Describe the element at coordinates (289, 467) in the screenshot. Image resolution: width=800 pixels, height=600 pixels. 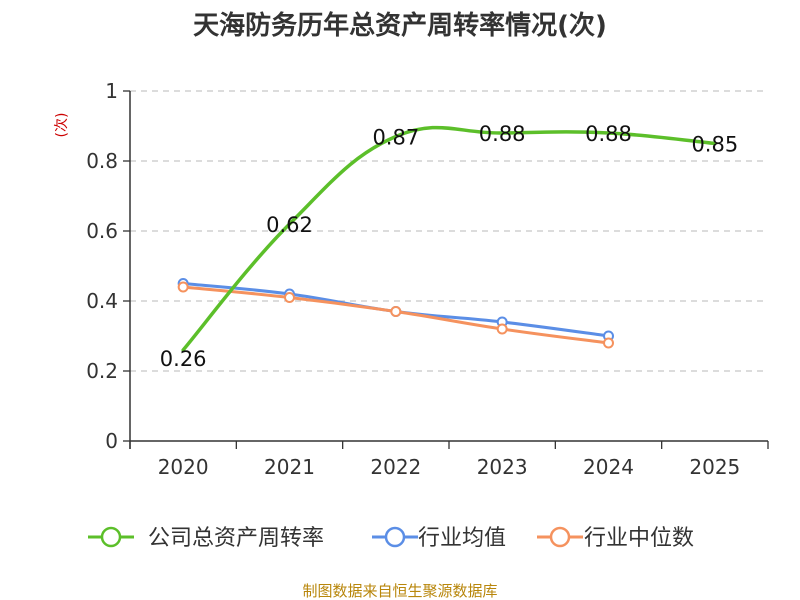
I see `x-tick-label: 2021` at that location.